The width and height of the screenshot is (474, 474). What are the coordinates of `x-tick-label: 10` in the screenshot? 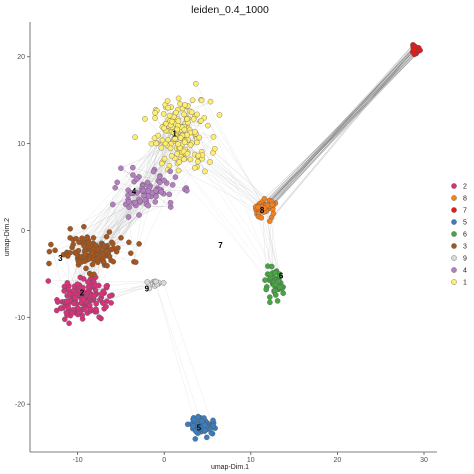 It's located at (251, 460).